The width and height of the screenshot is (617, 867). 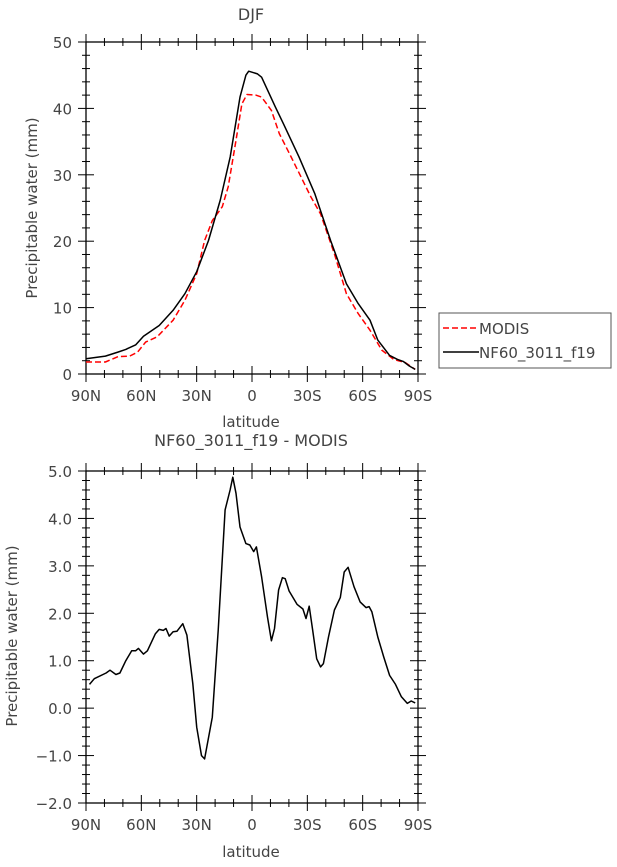 What do you see at coordinates (54, 804) in the screenshot?
I see `y-tick-label: −2.0` at bounding box center [54, 804].